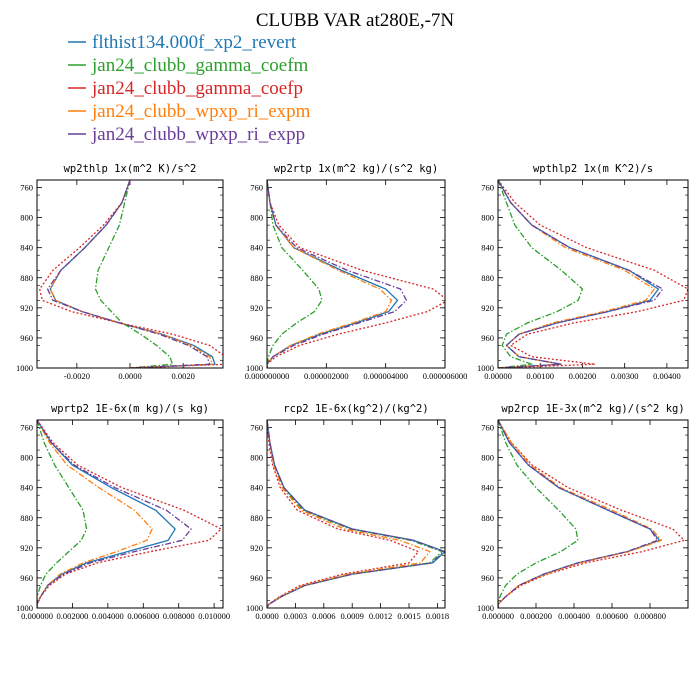 Image resolution: width=700 pixels, height=700 pixels. What do you see at coordinates (200, 65) in the screenshot?
I see `legend-label: jan24_clubb_gamma_coefm` at bounding box center [200, 65].